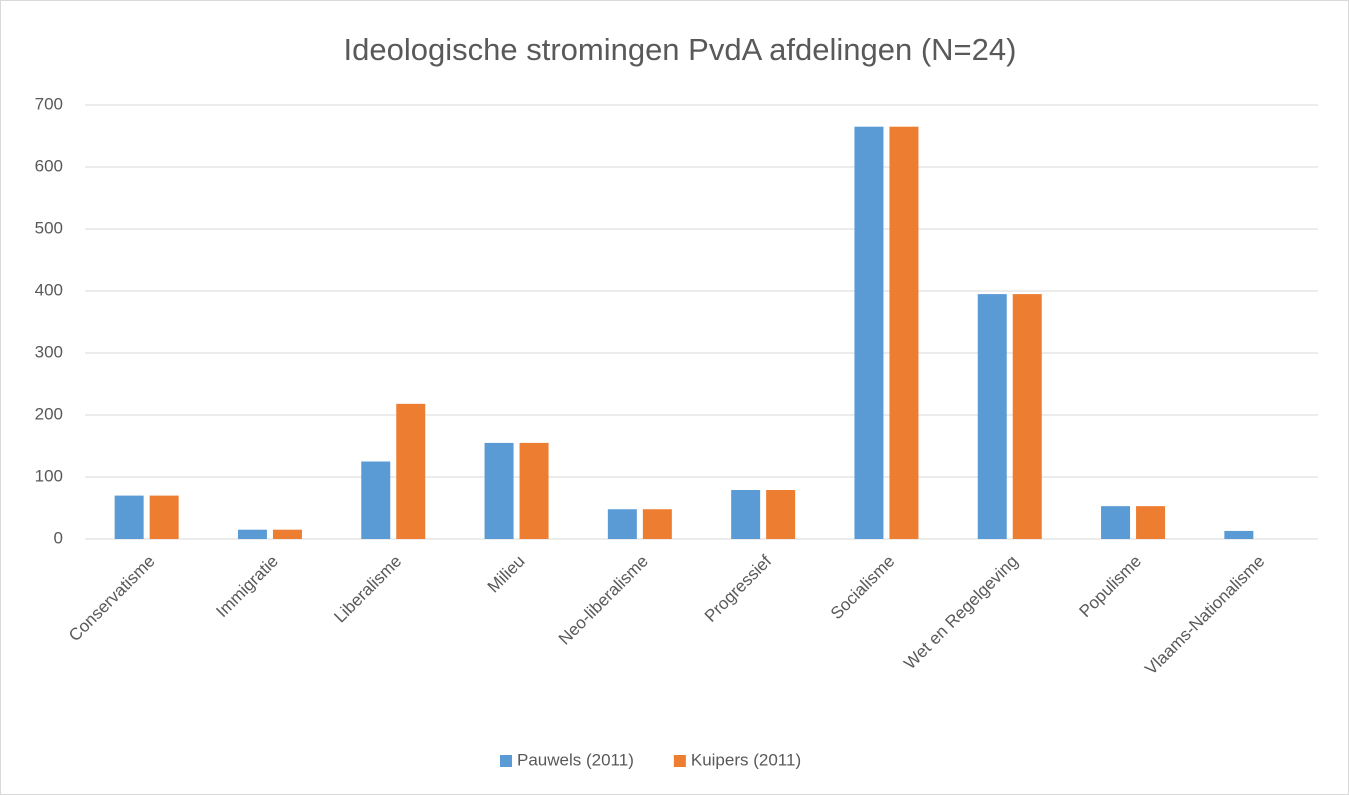 Image resolution: width=1349 pixels, height=795 pixels. Describe the element at coordinates (575, 759) in the screenshot. I see `legend-label: Pauwels (2011)` at that location.